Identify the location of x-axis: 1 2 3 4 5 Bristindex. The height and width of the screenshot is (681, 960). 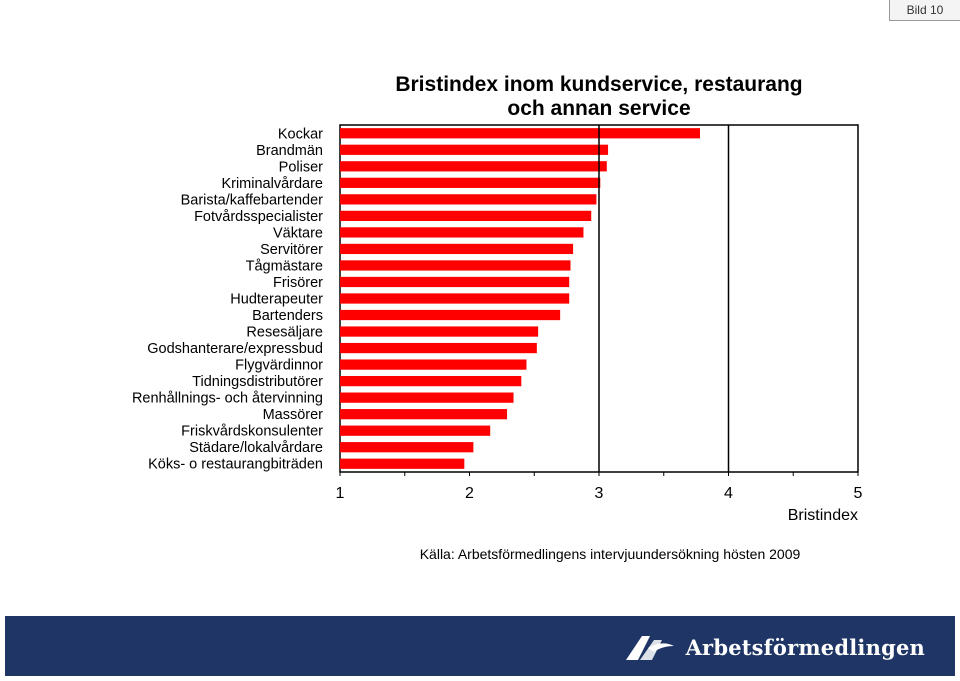
(599, 498).